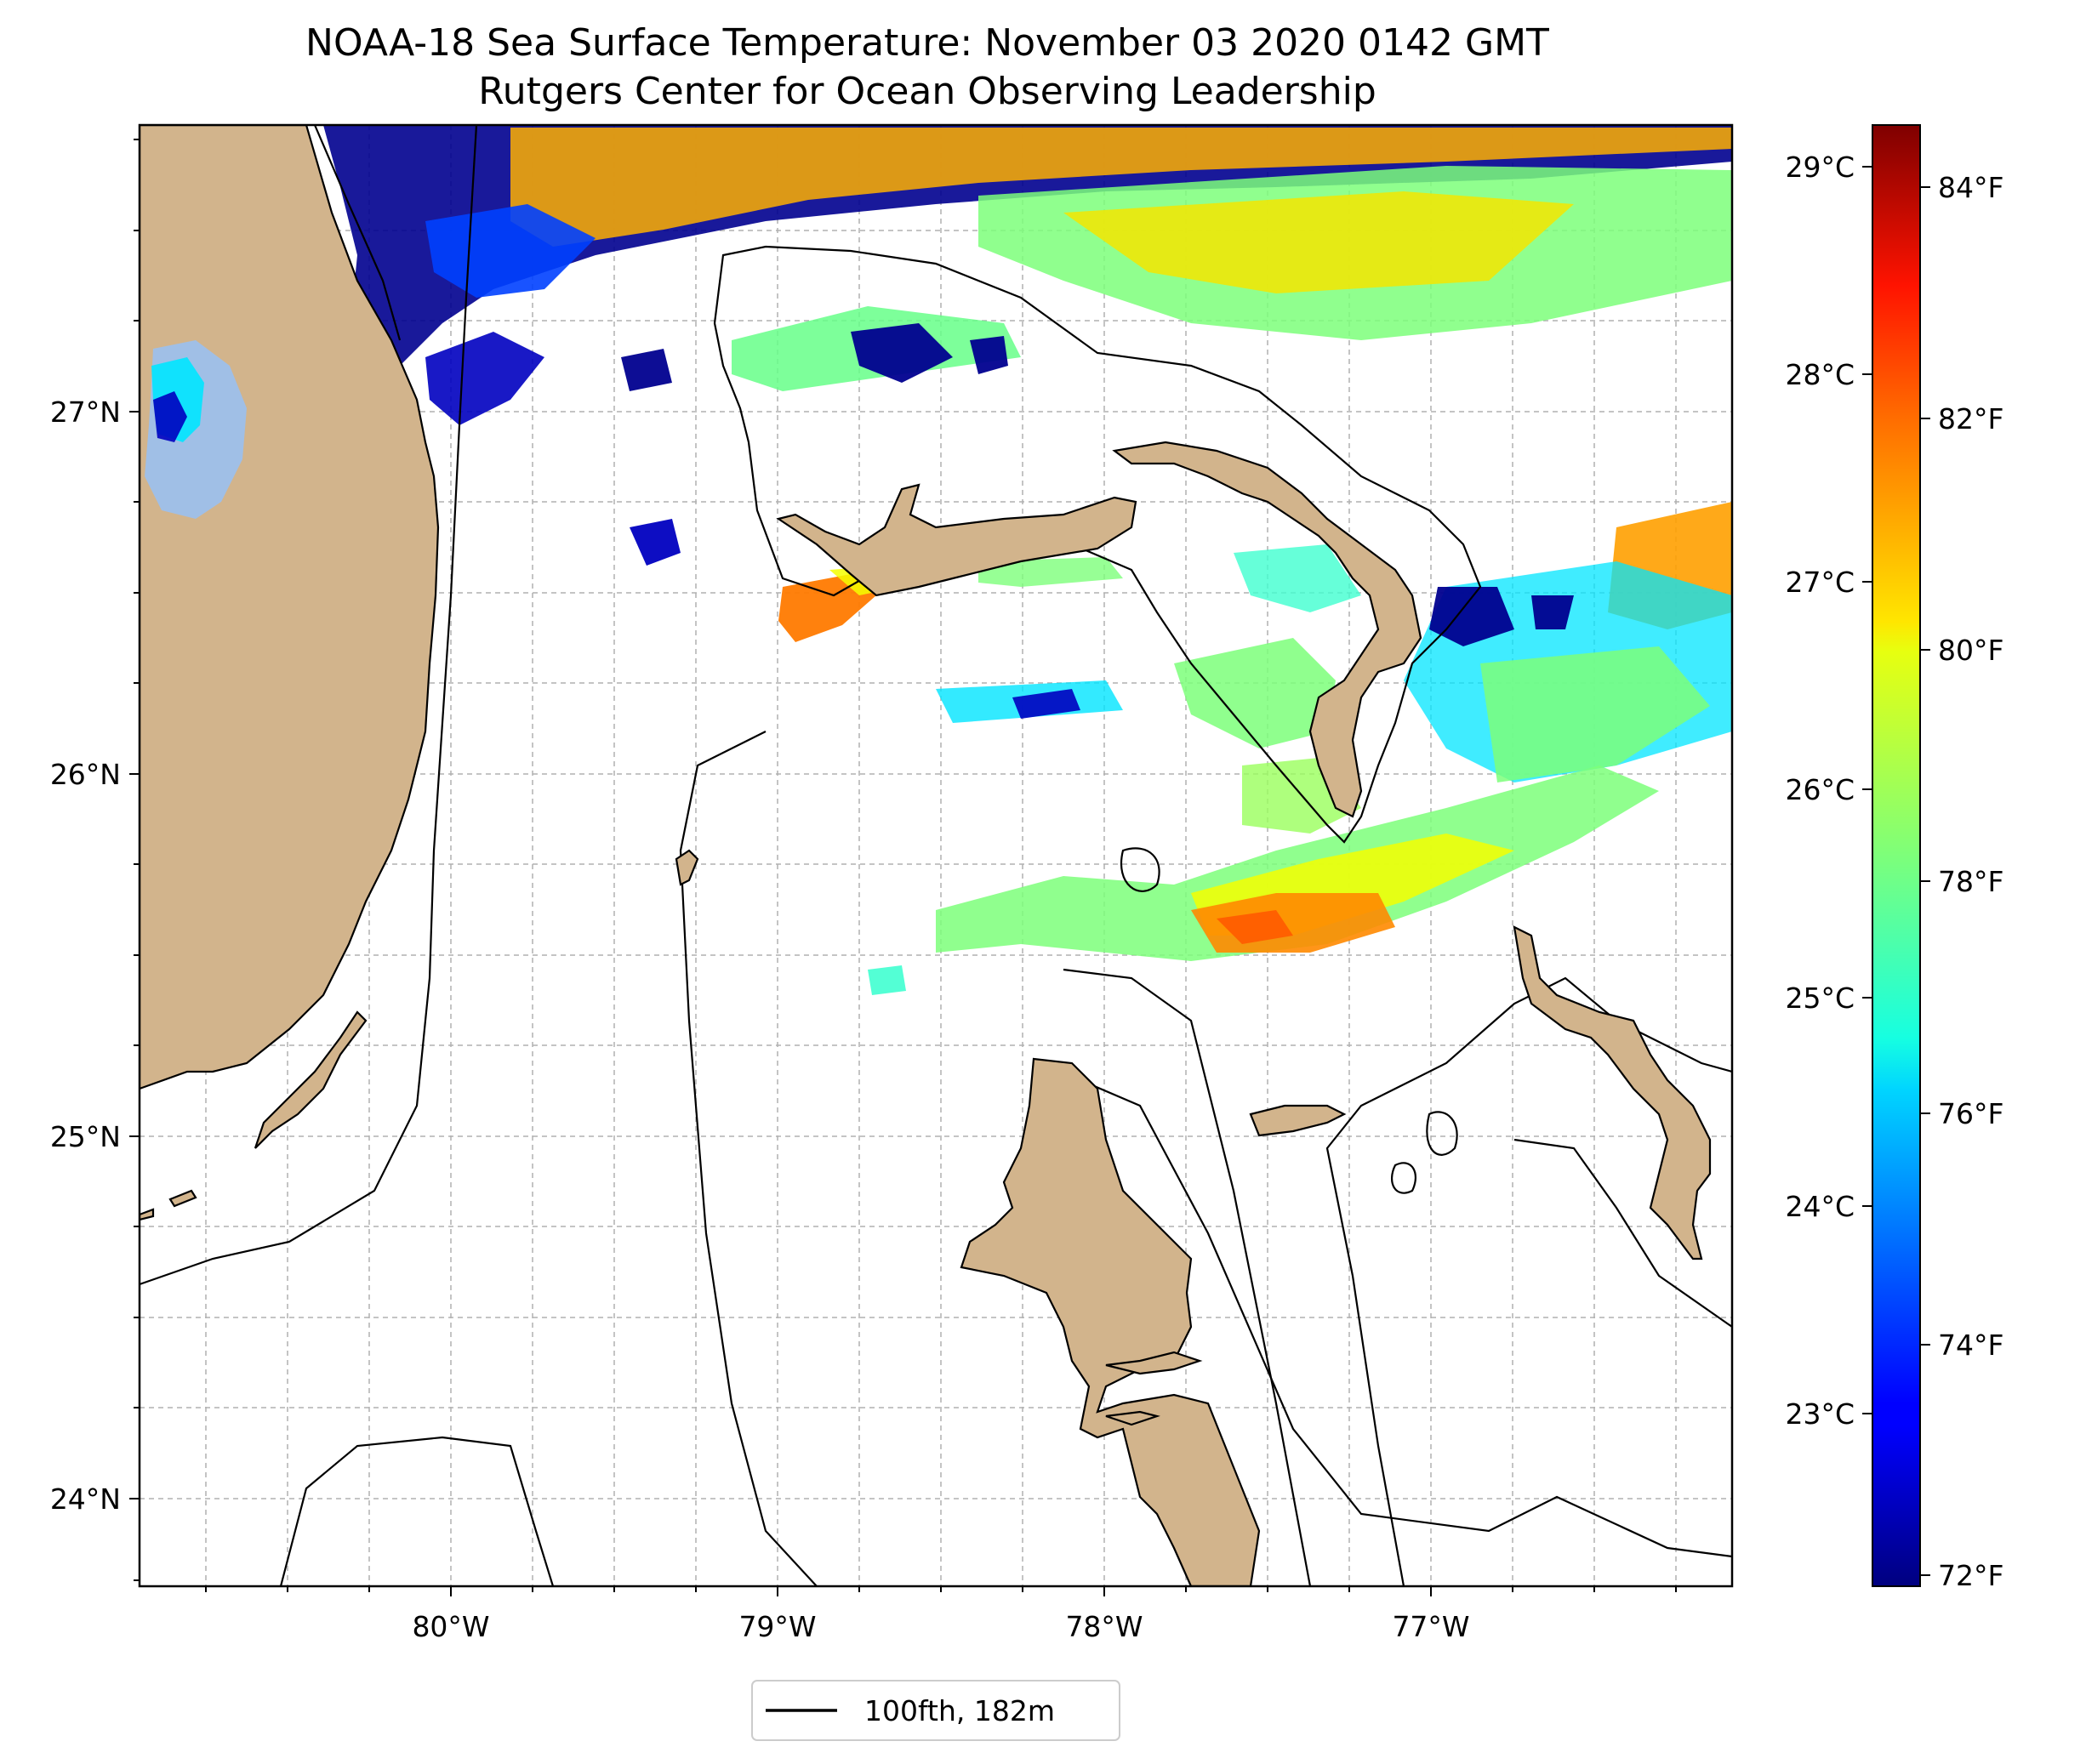 The width and height of the screenshot is (2086, 1764). I want to click on celsius-tick-29: 29°C, so click(1820, 167).